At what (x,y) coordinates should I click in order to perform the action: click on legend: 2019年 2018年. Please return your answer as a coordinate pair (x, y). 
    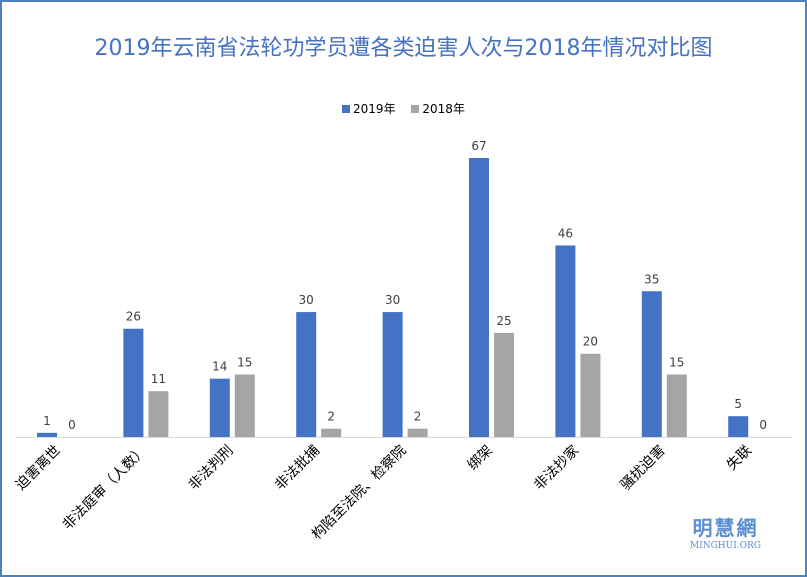
    Looking at the image, I should click on (403, 108).